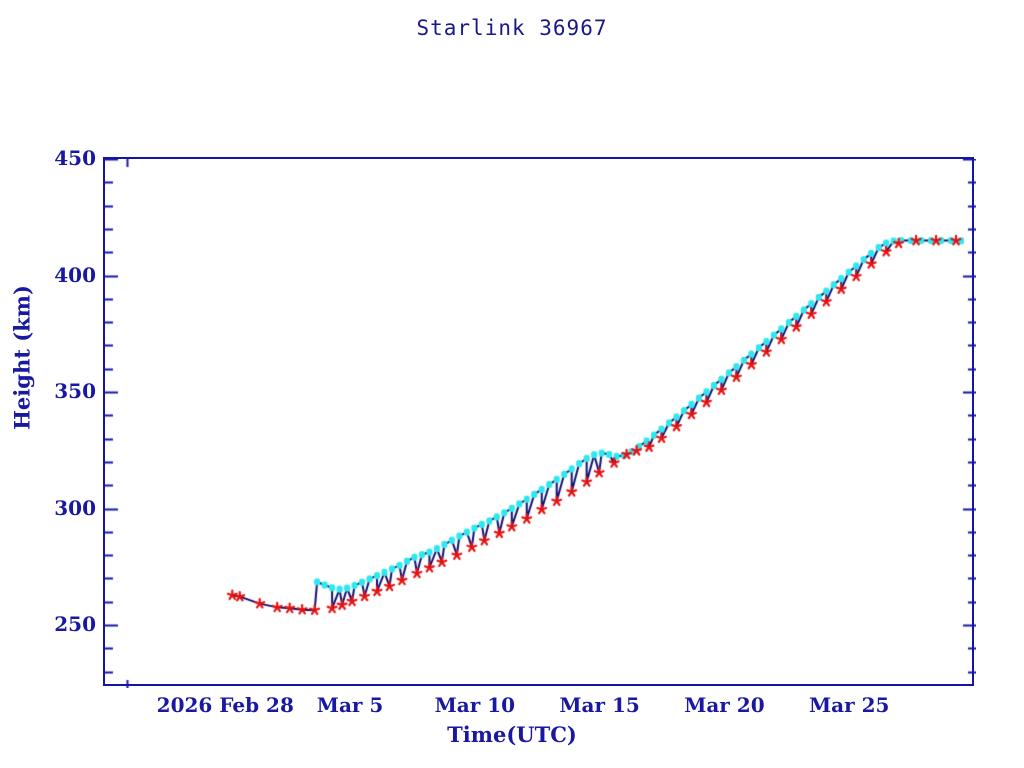  I want to click on y-axis-tick-label: 350, so click(75, 391).